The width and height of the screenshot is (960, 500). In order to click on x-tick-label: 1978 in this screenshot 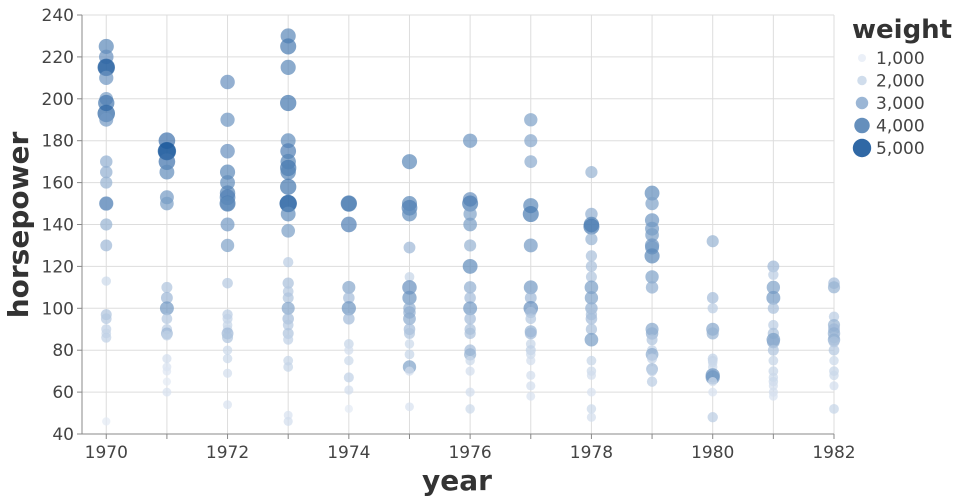, I will do `click(591, 453)`.